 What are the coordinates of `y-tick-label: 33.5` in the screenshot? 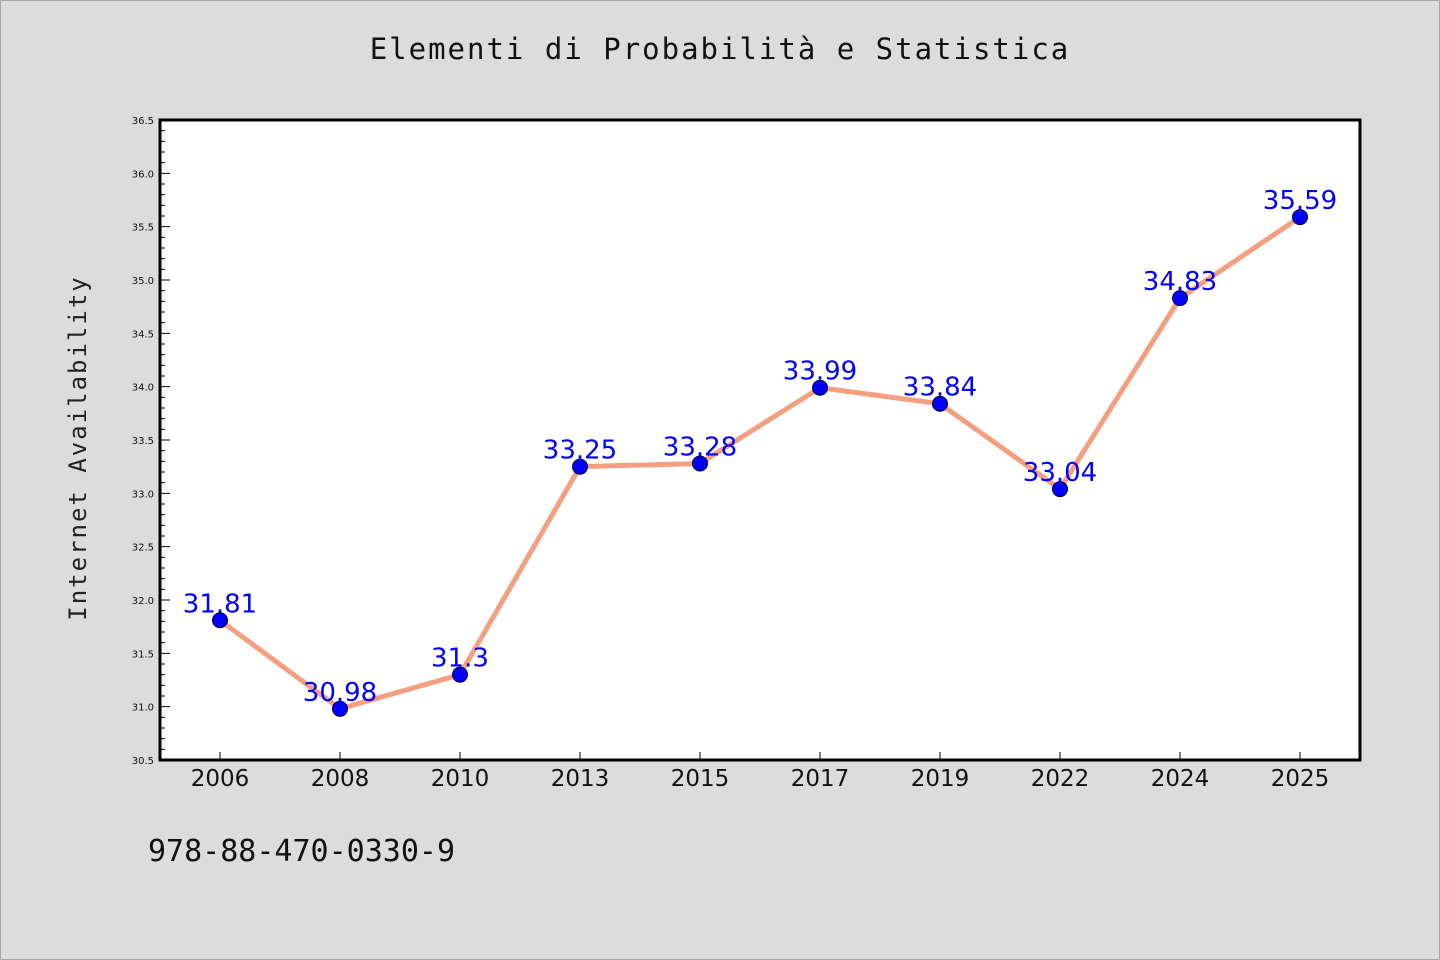 It's located at (143, 441).